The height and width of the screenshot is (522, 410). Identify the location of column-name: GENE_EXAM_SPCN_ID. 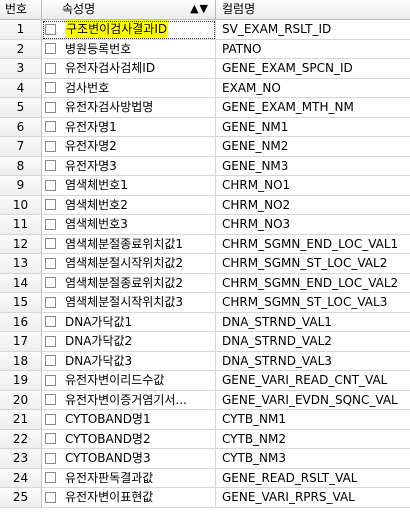
(313, 69).